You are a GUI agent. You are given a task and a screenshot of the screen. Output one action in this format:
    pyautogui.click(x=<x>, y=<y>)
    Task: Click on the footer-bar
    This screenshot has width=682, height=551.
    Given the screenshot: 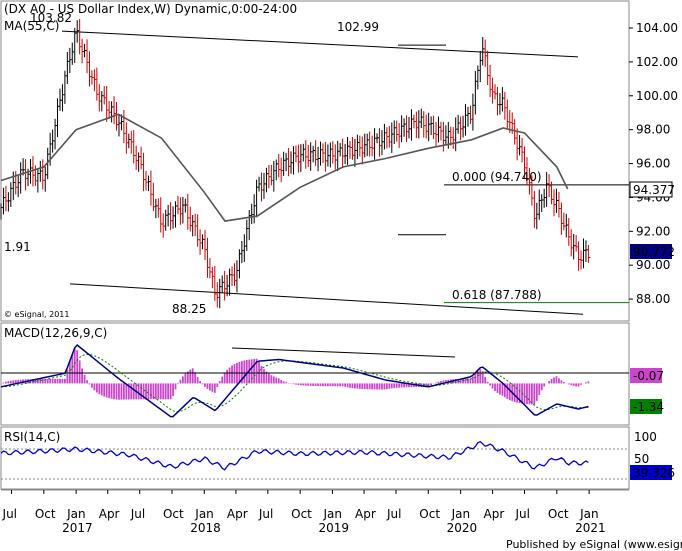 What is the action you would take?
    pyautogui.click(x=591, y=543)
    